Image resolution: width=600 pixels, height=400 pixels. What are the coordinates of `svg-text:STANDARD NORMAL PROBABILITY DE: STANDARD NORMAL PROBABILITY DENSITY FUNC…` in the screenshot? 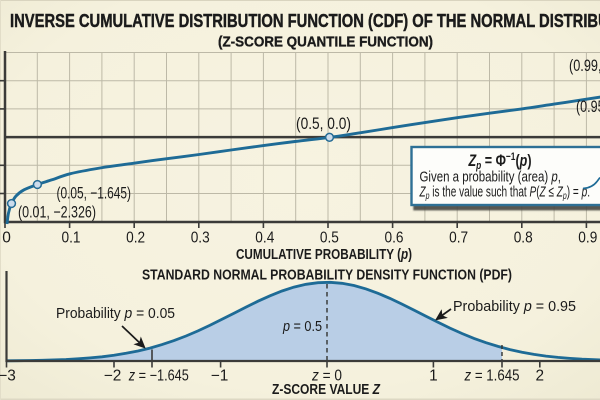 It's located at (327, 274).